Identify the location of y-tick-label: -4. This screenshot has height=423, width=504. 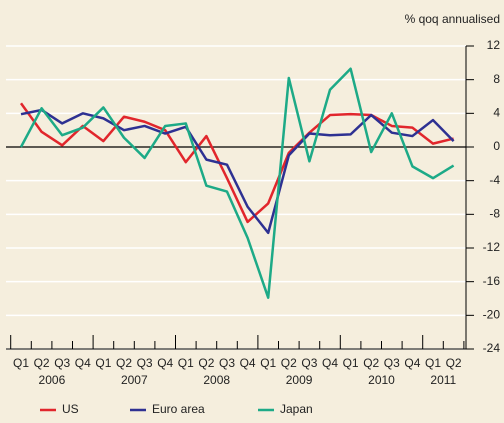
(494, 180).